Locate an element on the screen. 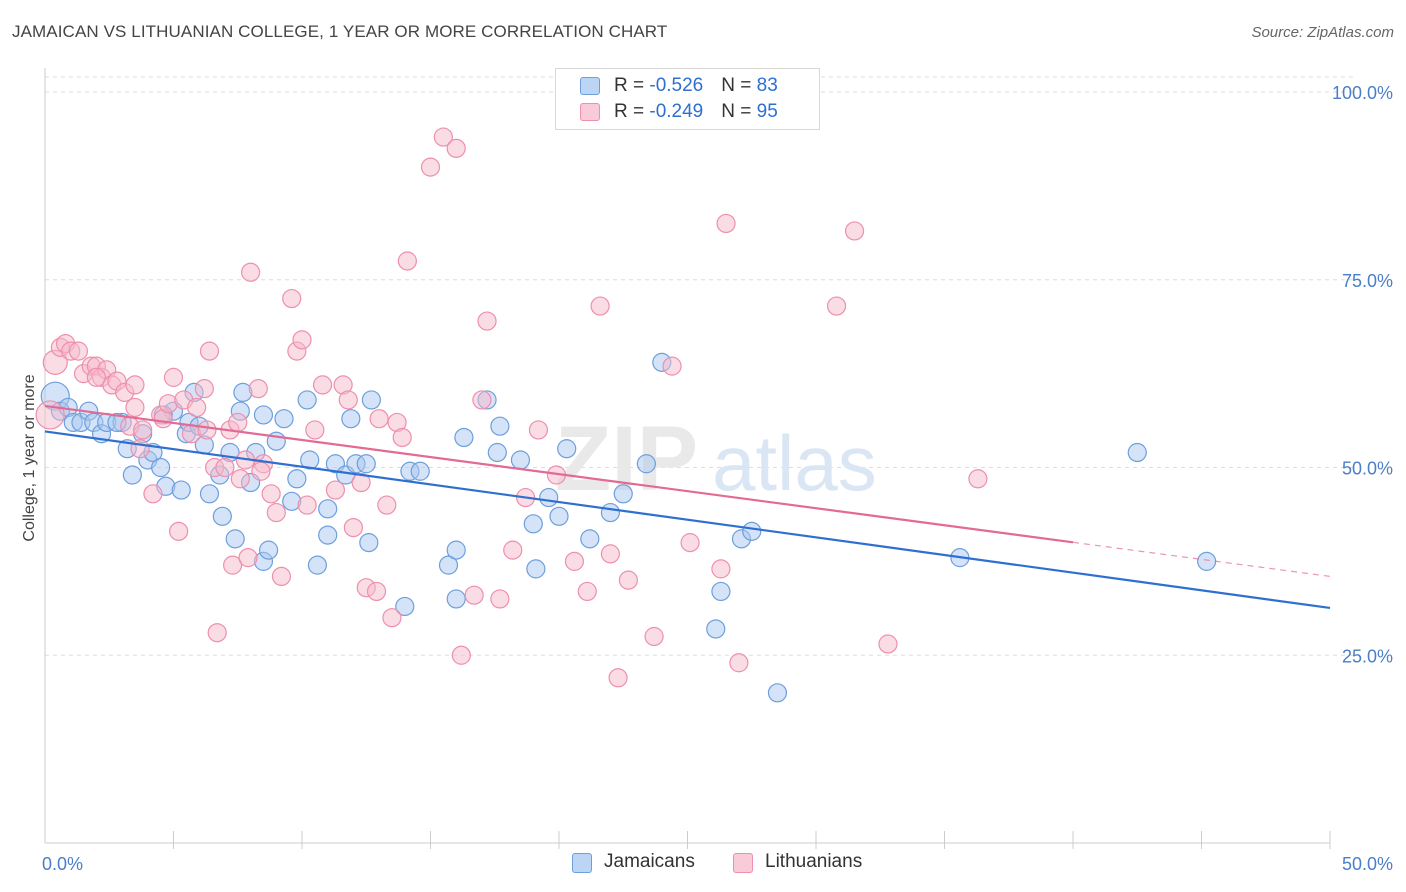  legend-stats-lithuanians: R = -0.249 N = 95 is located at coordinates (696, 112).